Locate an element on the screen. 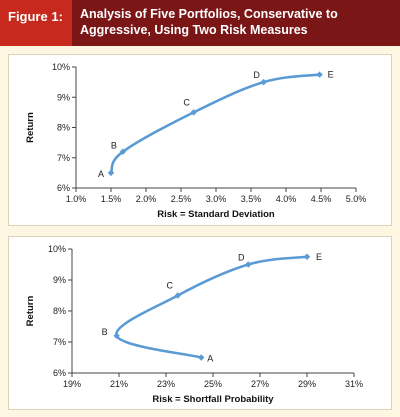 This screenshot has width=400, height=417. x-tick-label: 2.5% is located at coordinates (181, 199).